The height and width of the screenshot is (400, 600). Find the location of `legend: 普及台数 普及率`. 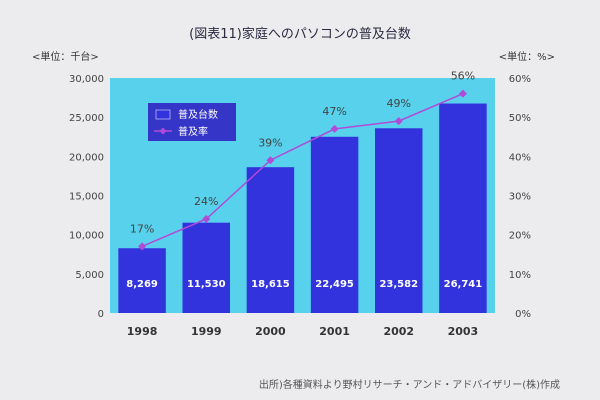

legend: 普及台数 普及率 is located at coordinates (192, 122).